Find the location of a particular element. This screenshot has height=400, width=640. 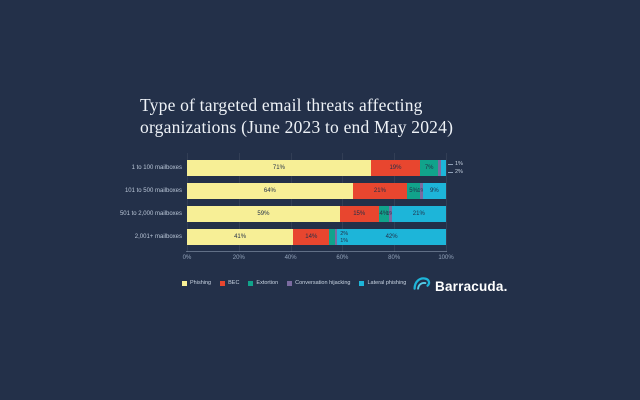

category-label: 1 to 100 mailboxes is located at coordinates (156, 168).